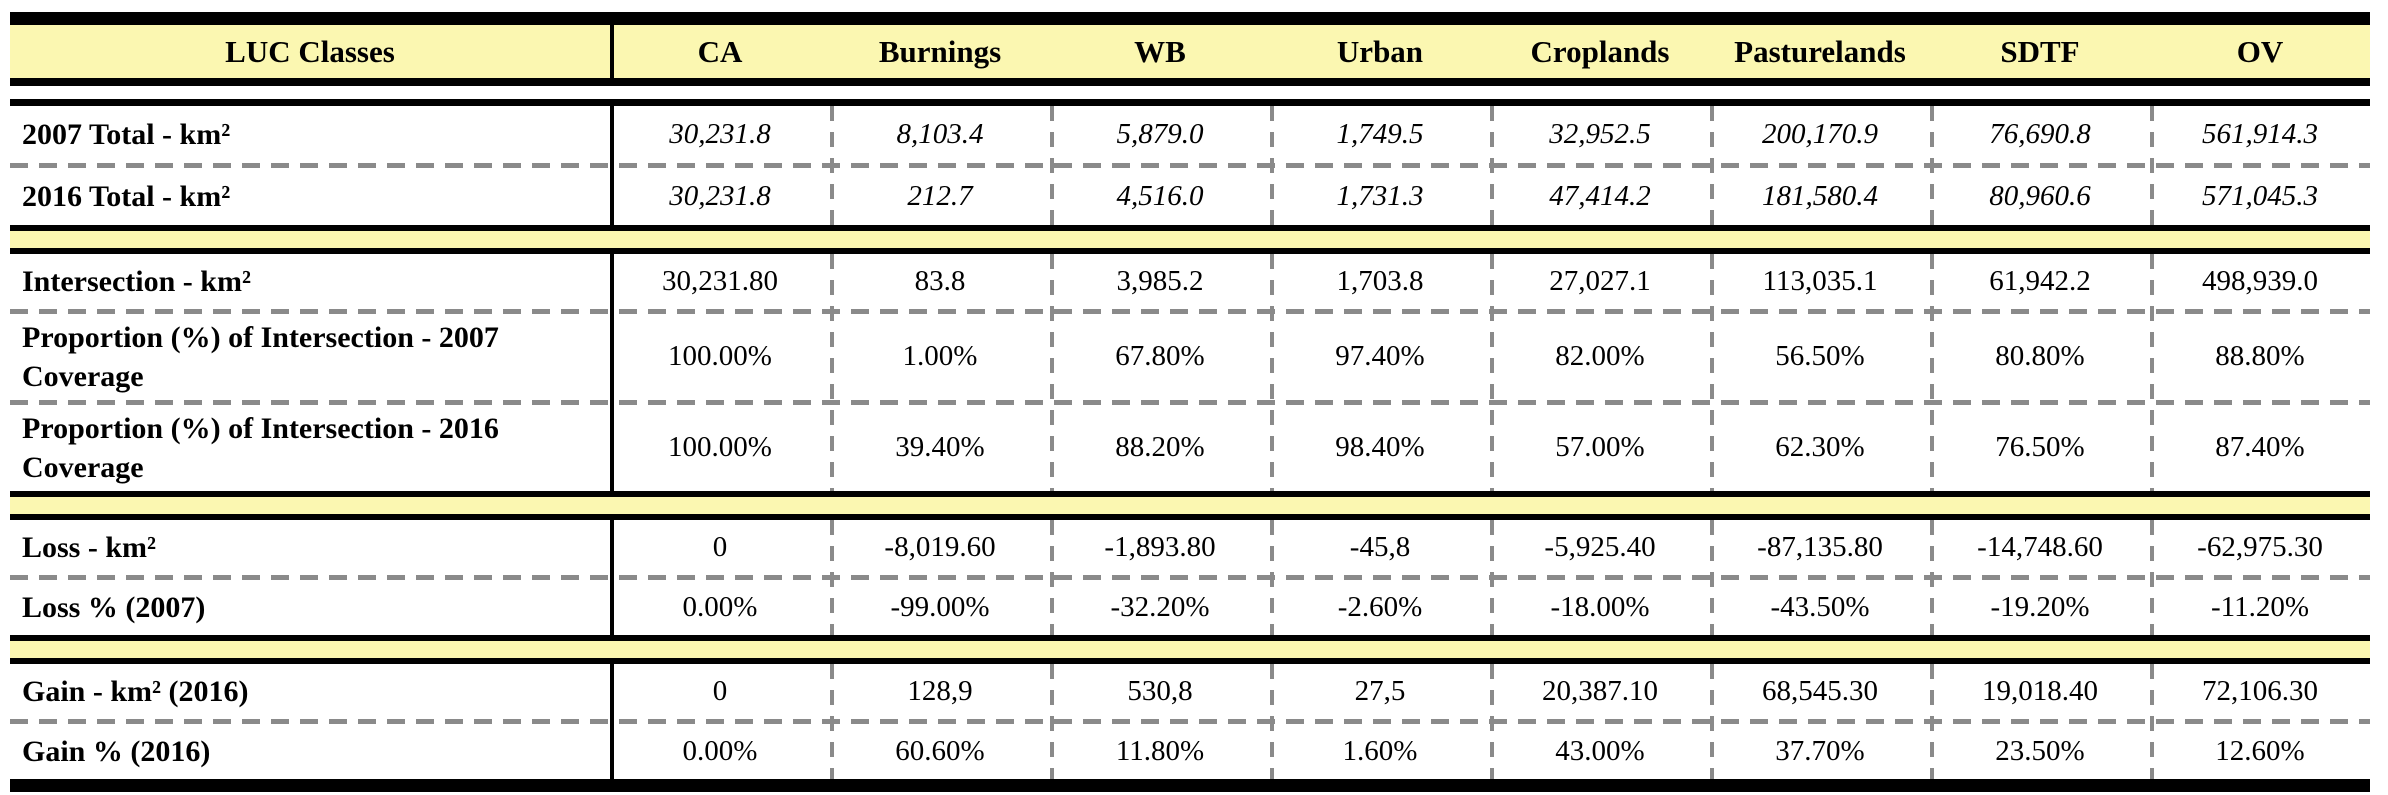 The height and width of the screenshot is (795, 2388). Describe the element at coordinates (1160, 606) in the screenshot. I see `cell-wb: -32.20%` at that location.